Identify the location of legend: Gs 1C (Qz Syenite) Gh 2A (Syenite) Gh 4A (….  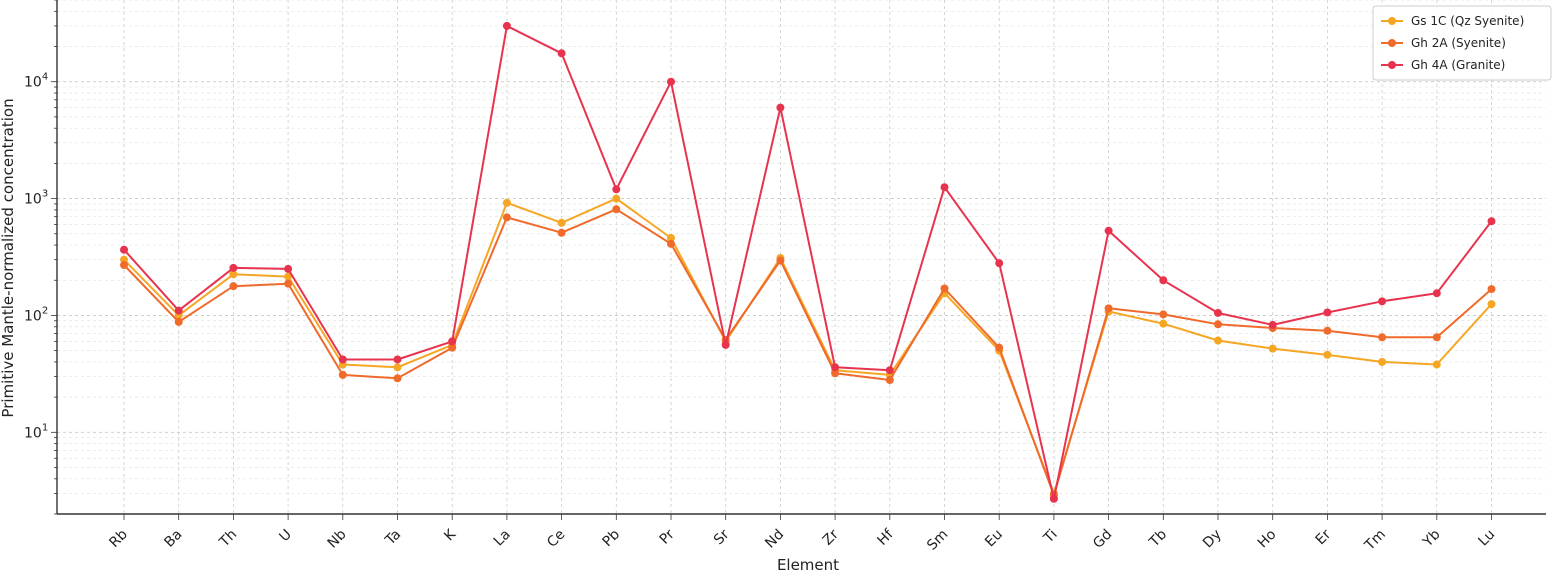
(1462, 43).